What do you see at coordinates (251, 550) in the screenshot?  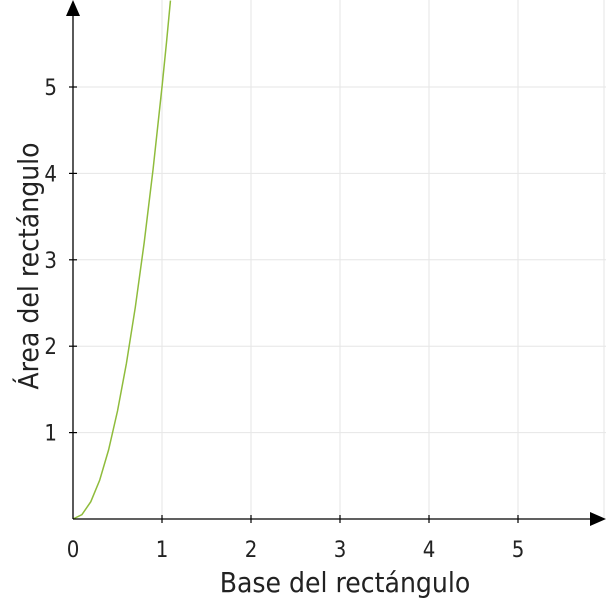 I see `x-tick-label: 2` at bounding box center [251, 550].